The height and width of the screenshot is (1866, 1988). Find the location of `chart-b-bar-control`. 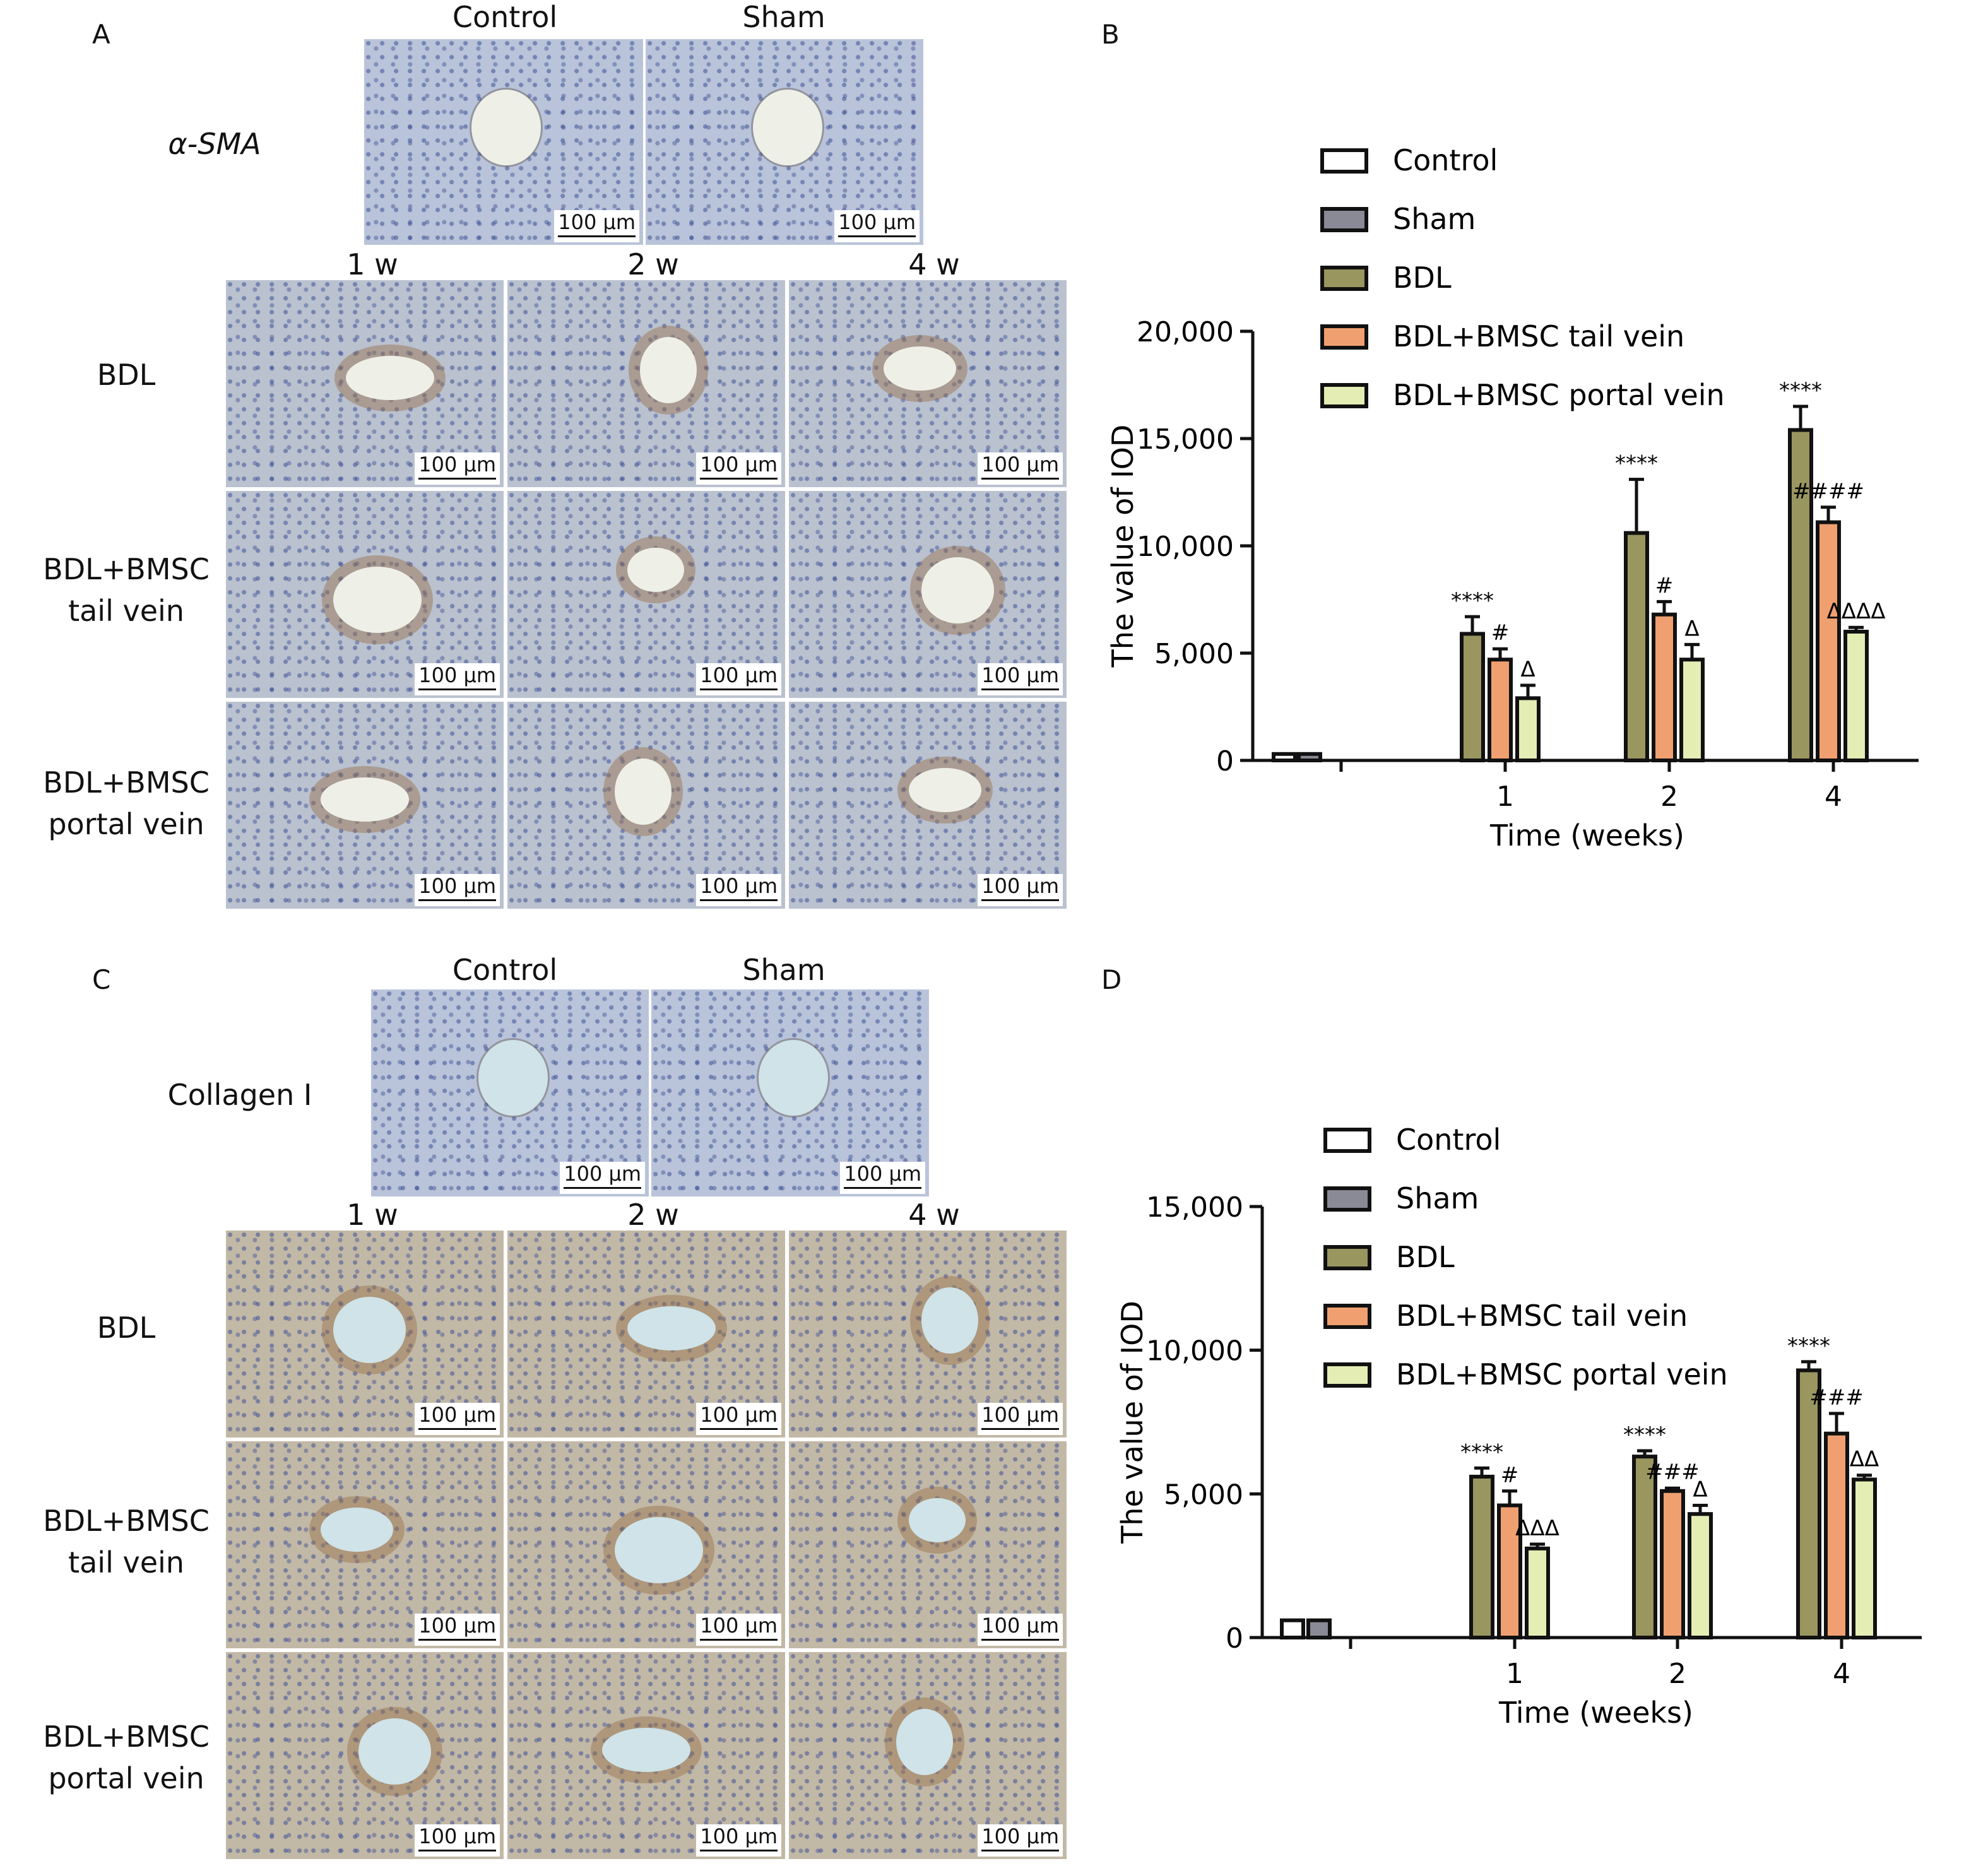

chart-b-bar-control is located at coordinates (1284, 757).